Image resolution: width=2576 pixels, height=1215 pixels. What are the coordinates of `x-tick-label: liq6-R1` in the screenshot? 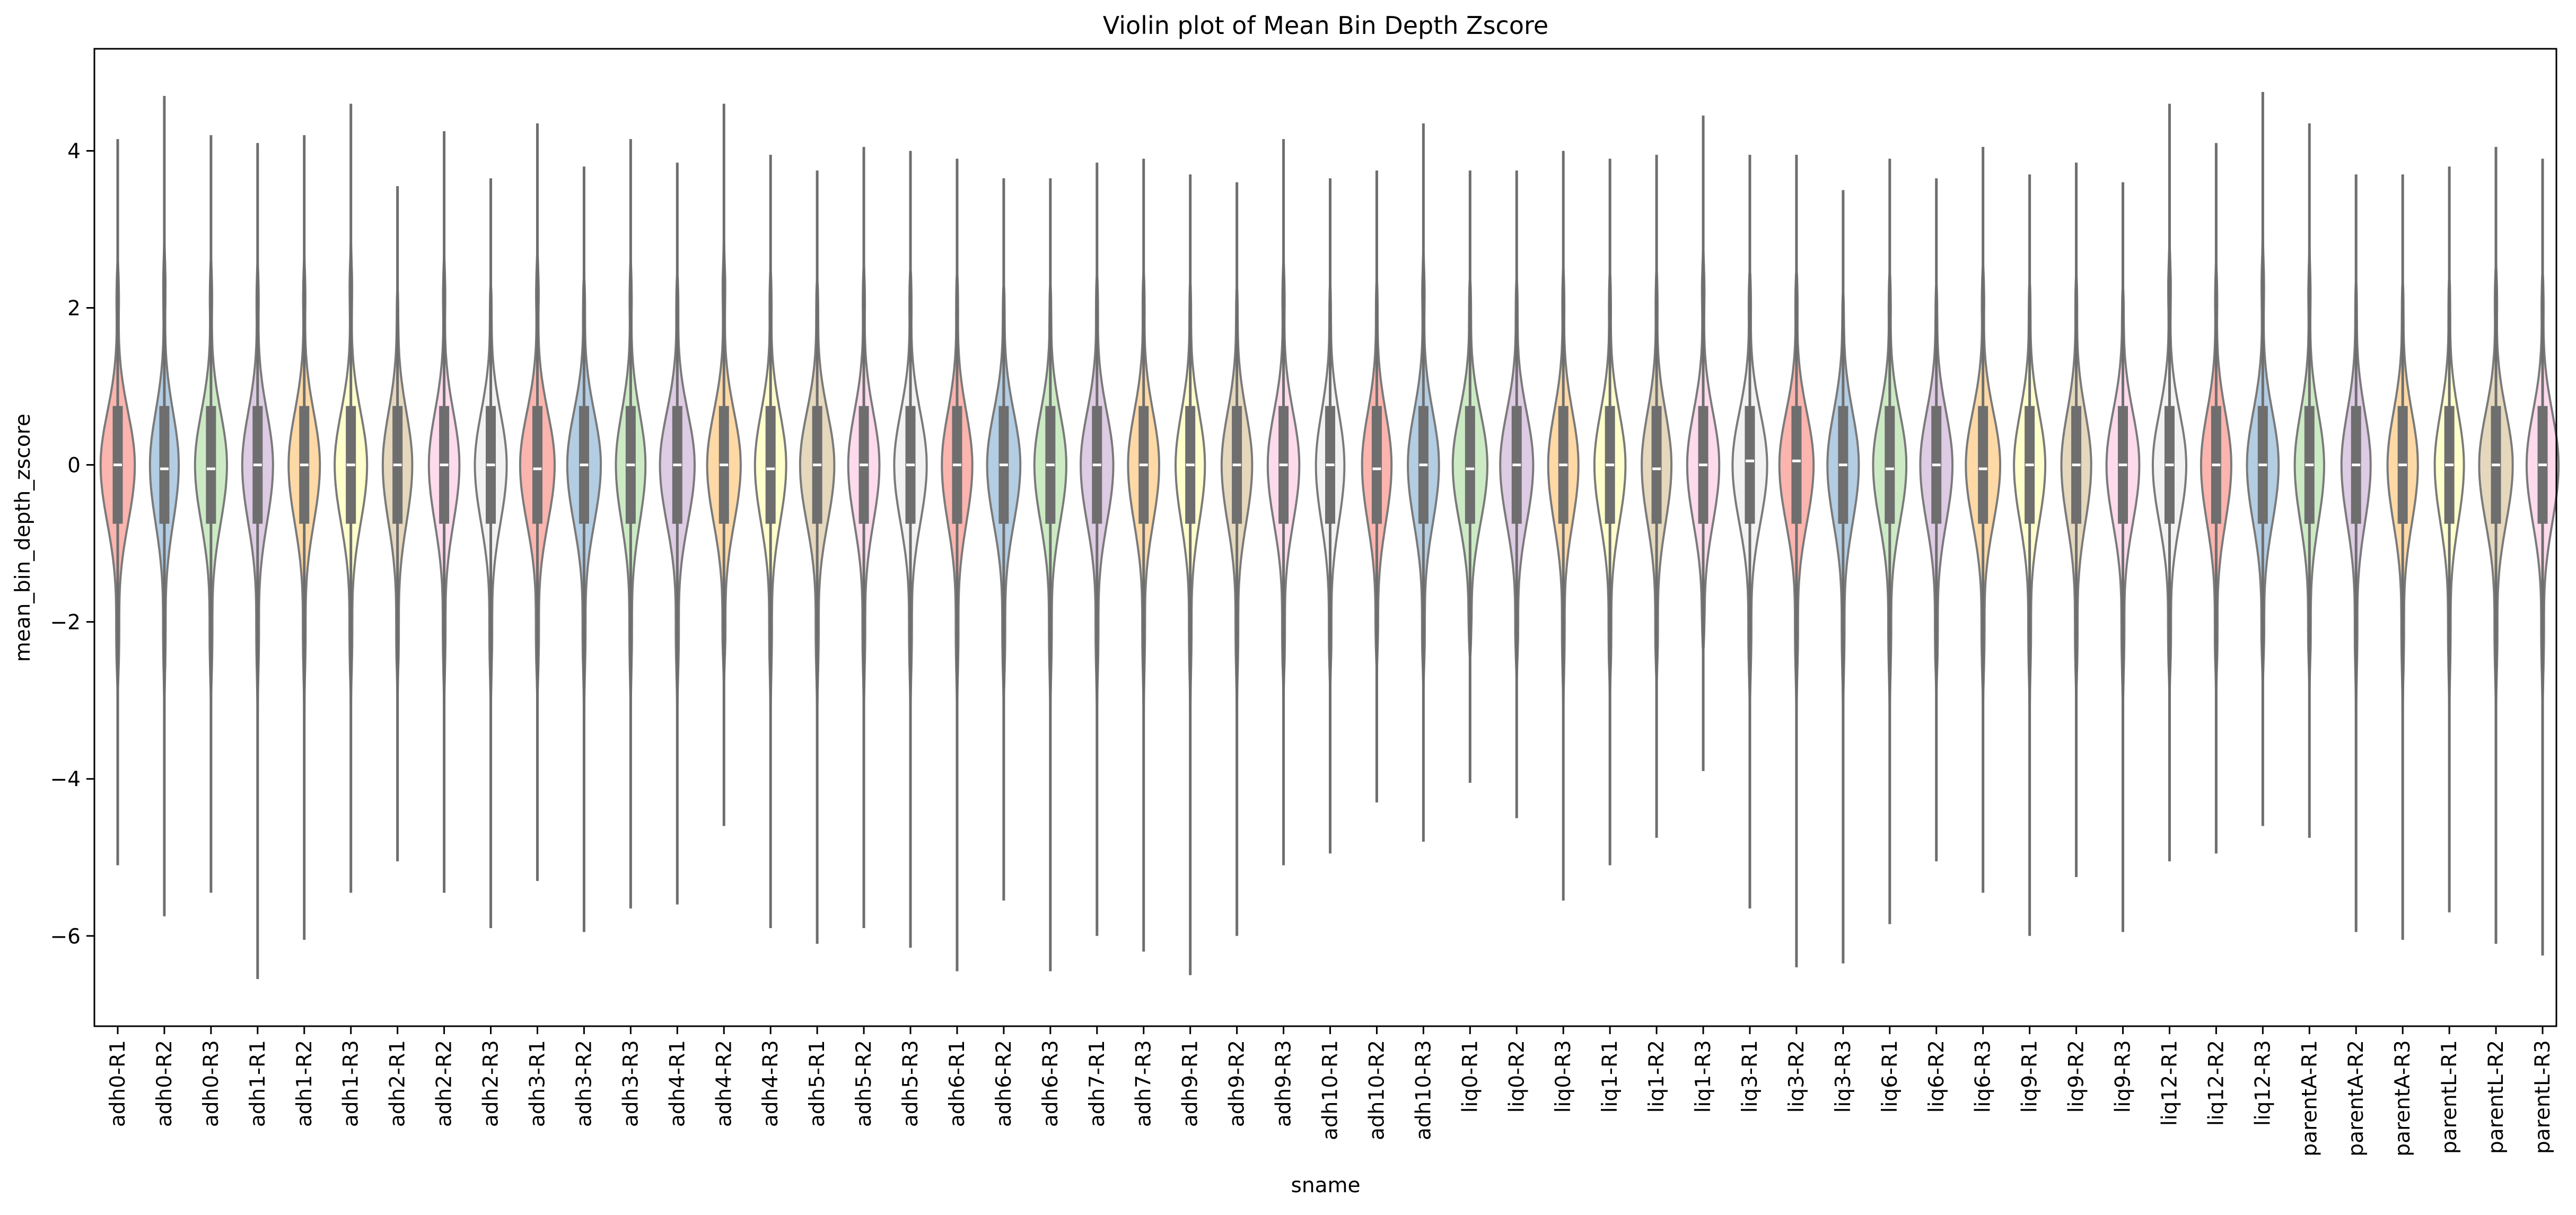 It's located at (1890, 1076).